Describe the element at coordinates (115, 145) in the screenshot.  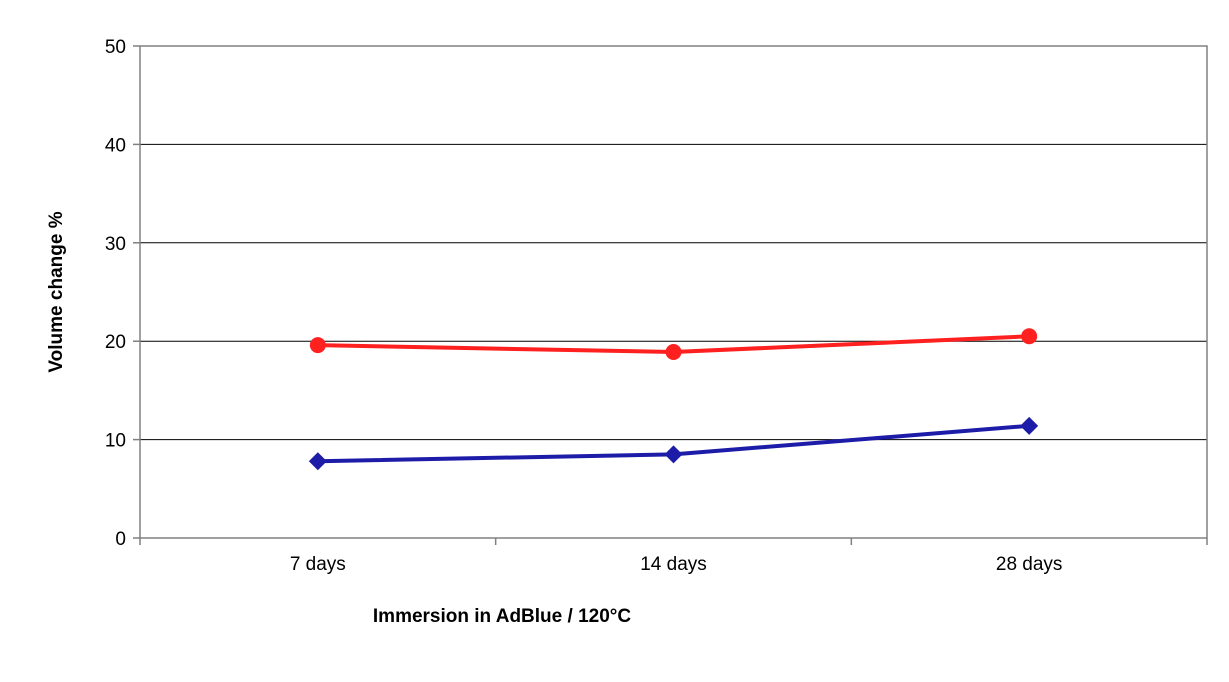
I see `y-tick-label: 40` at that location.